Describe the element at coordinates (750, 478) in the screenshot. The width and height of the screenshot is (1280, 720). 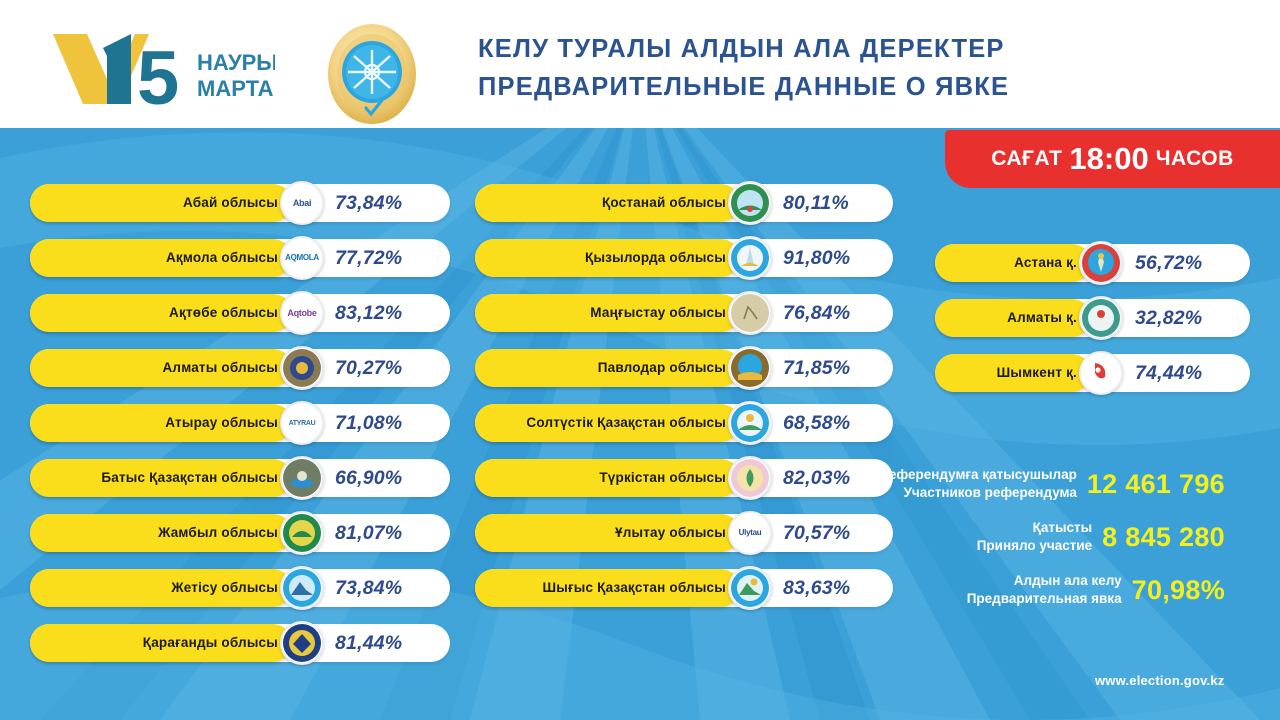
I see `turkistan-emblem` at that location.